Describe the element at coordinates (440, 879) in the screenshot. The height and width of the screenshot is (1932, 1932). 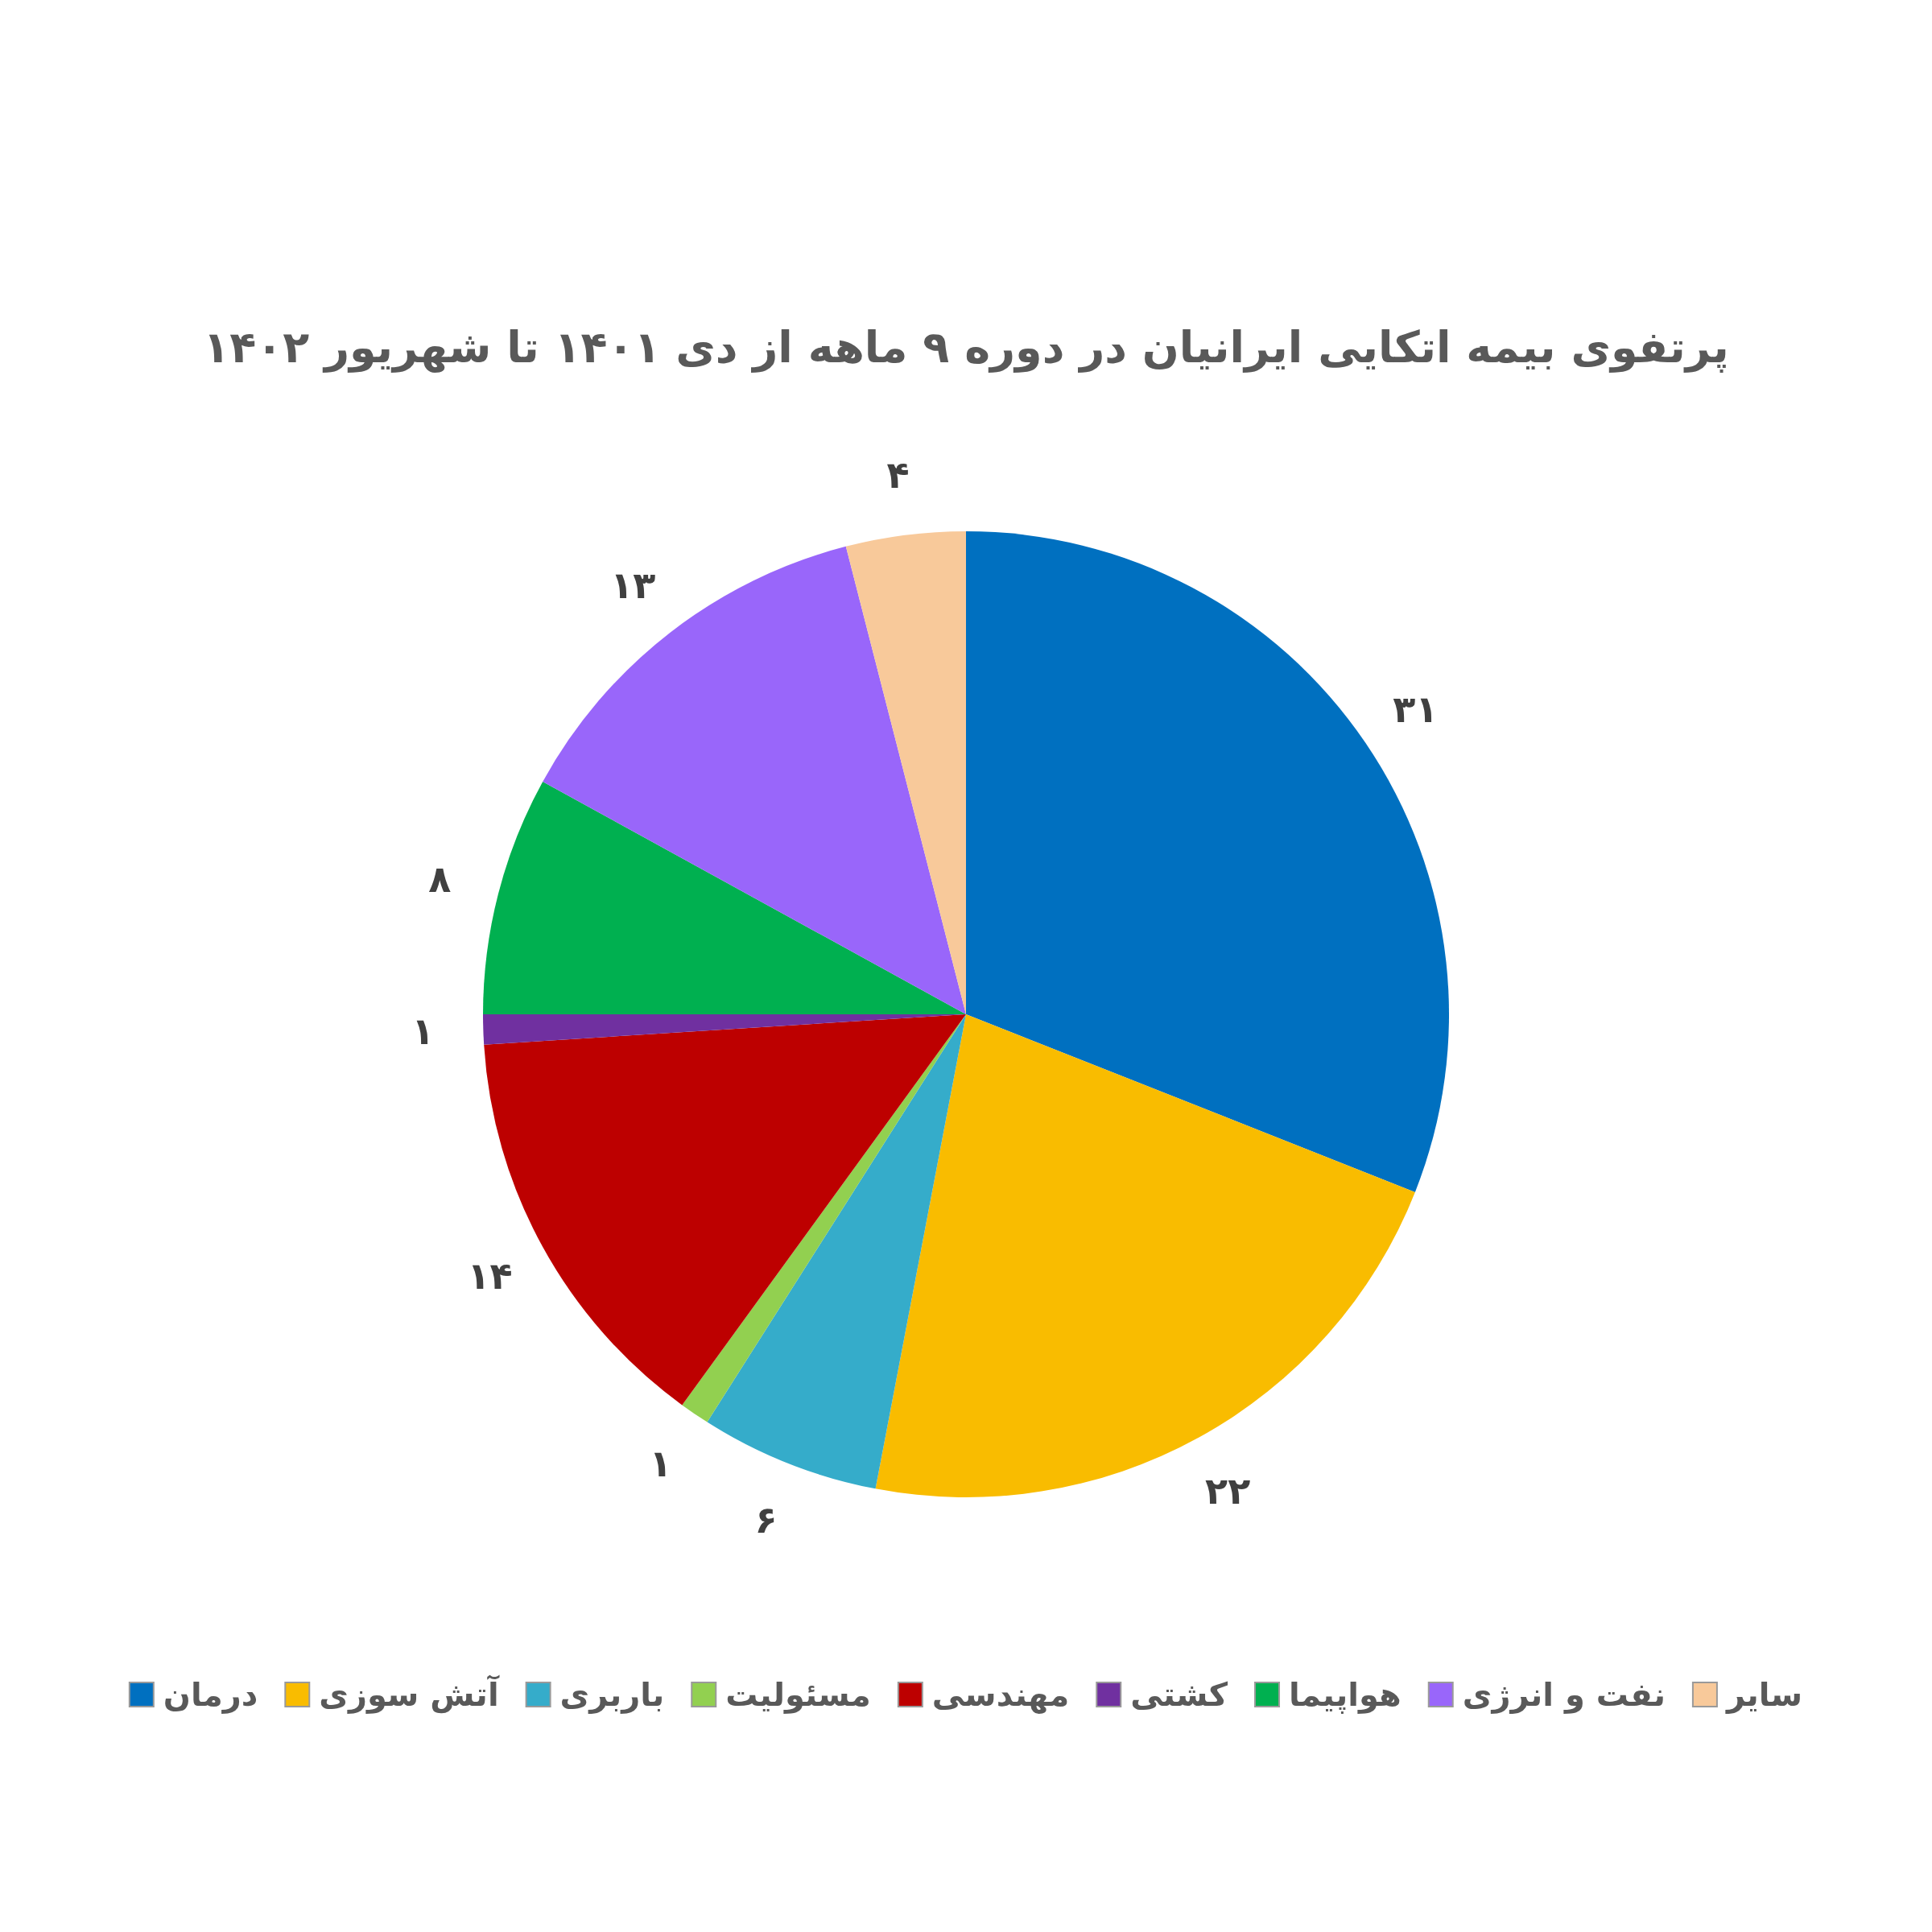
I see `data-label: ۸` at that location.